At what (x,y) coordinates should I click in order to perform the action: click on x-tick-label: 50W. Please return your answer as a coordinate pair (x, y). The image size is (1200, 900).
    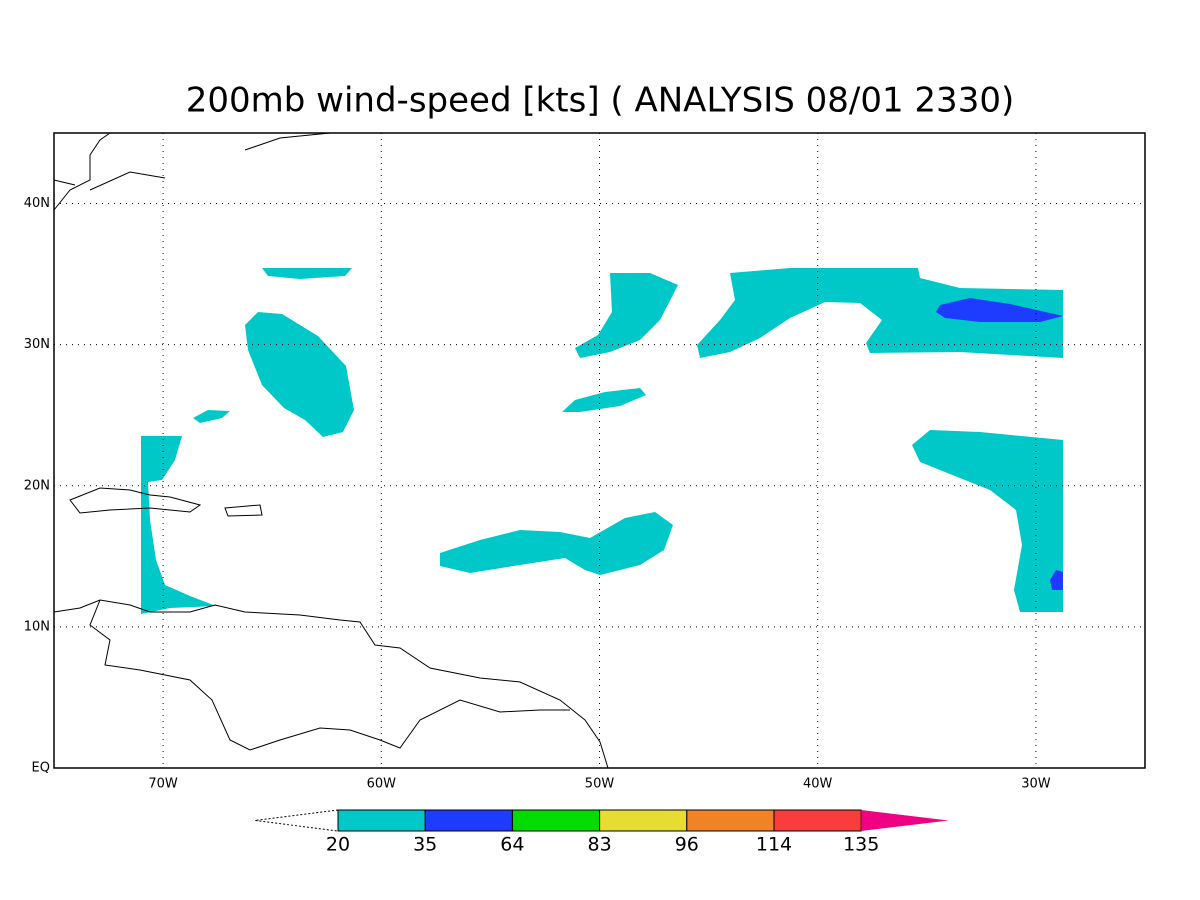
    Looking at the image, I should click on (600, 784).